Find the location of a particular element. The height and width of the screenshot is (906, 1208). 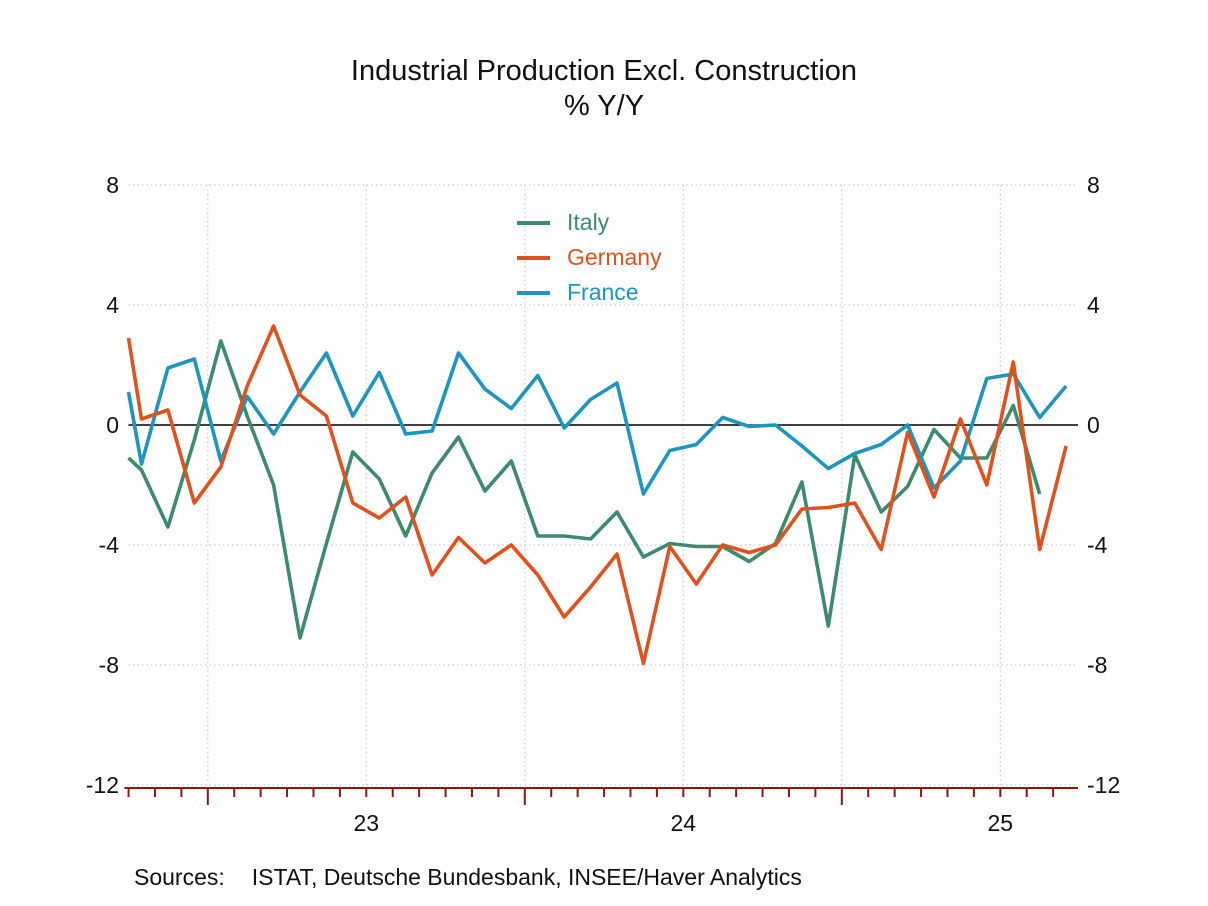

legend-item-italy: Italy is located at coordinates (589, 222).